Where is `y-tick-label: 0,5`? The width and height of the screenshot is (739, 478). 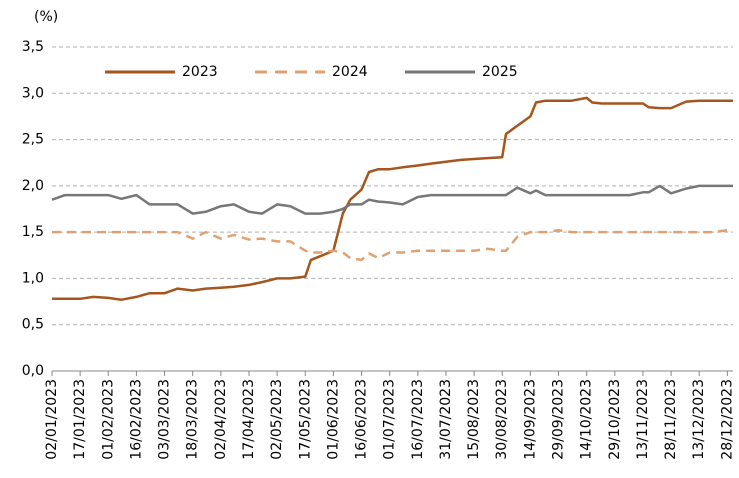
y-tick-label: 0,5 is located at coordinates (33, 325).